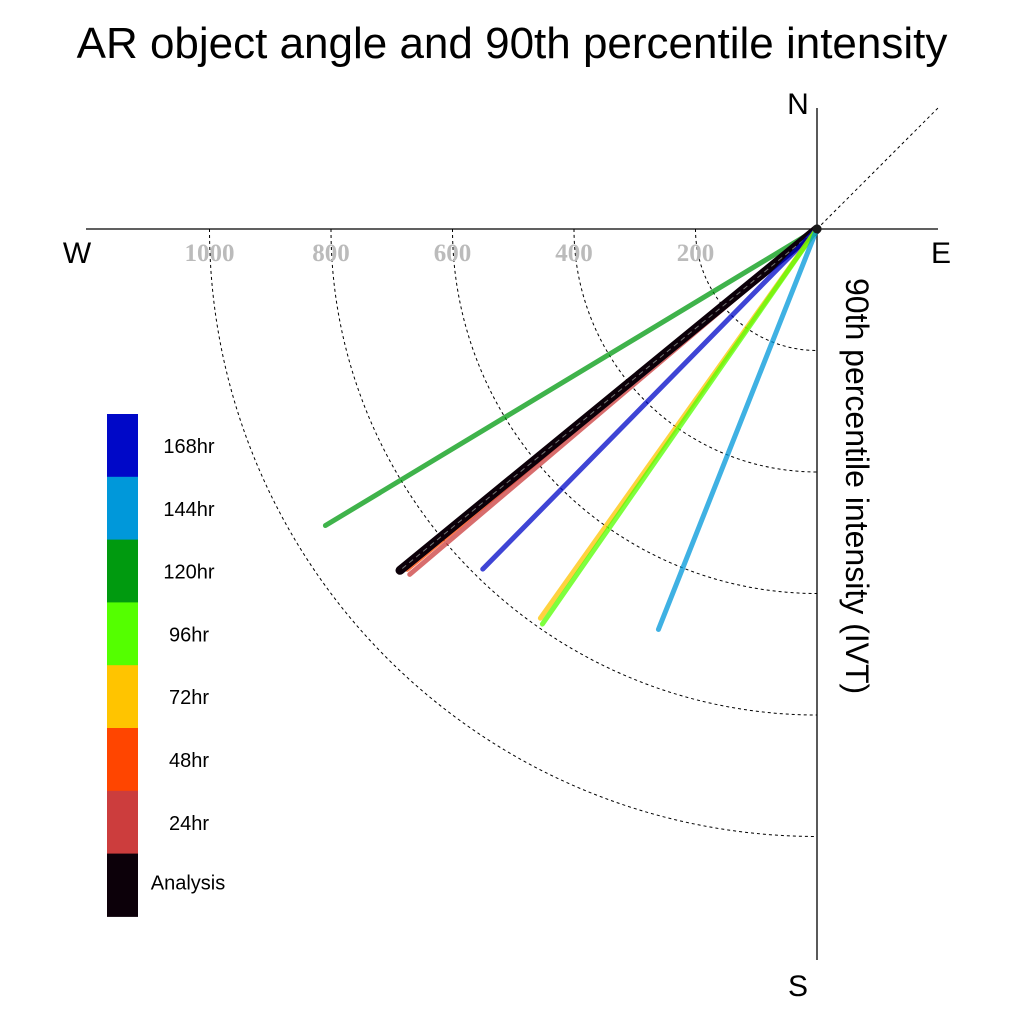 Image resolution: width=1024 pixels, height=1024 pixels. Describe the element at coordinates (878, 167) in the screenshot. I see `northeast-diagonal` at that location.